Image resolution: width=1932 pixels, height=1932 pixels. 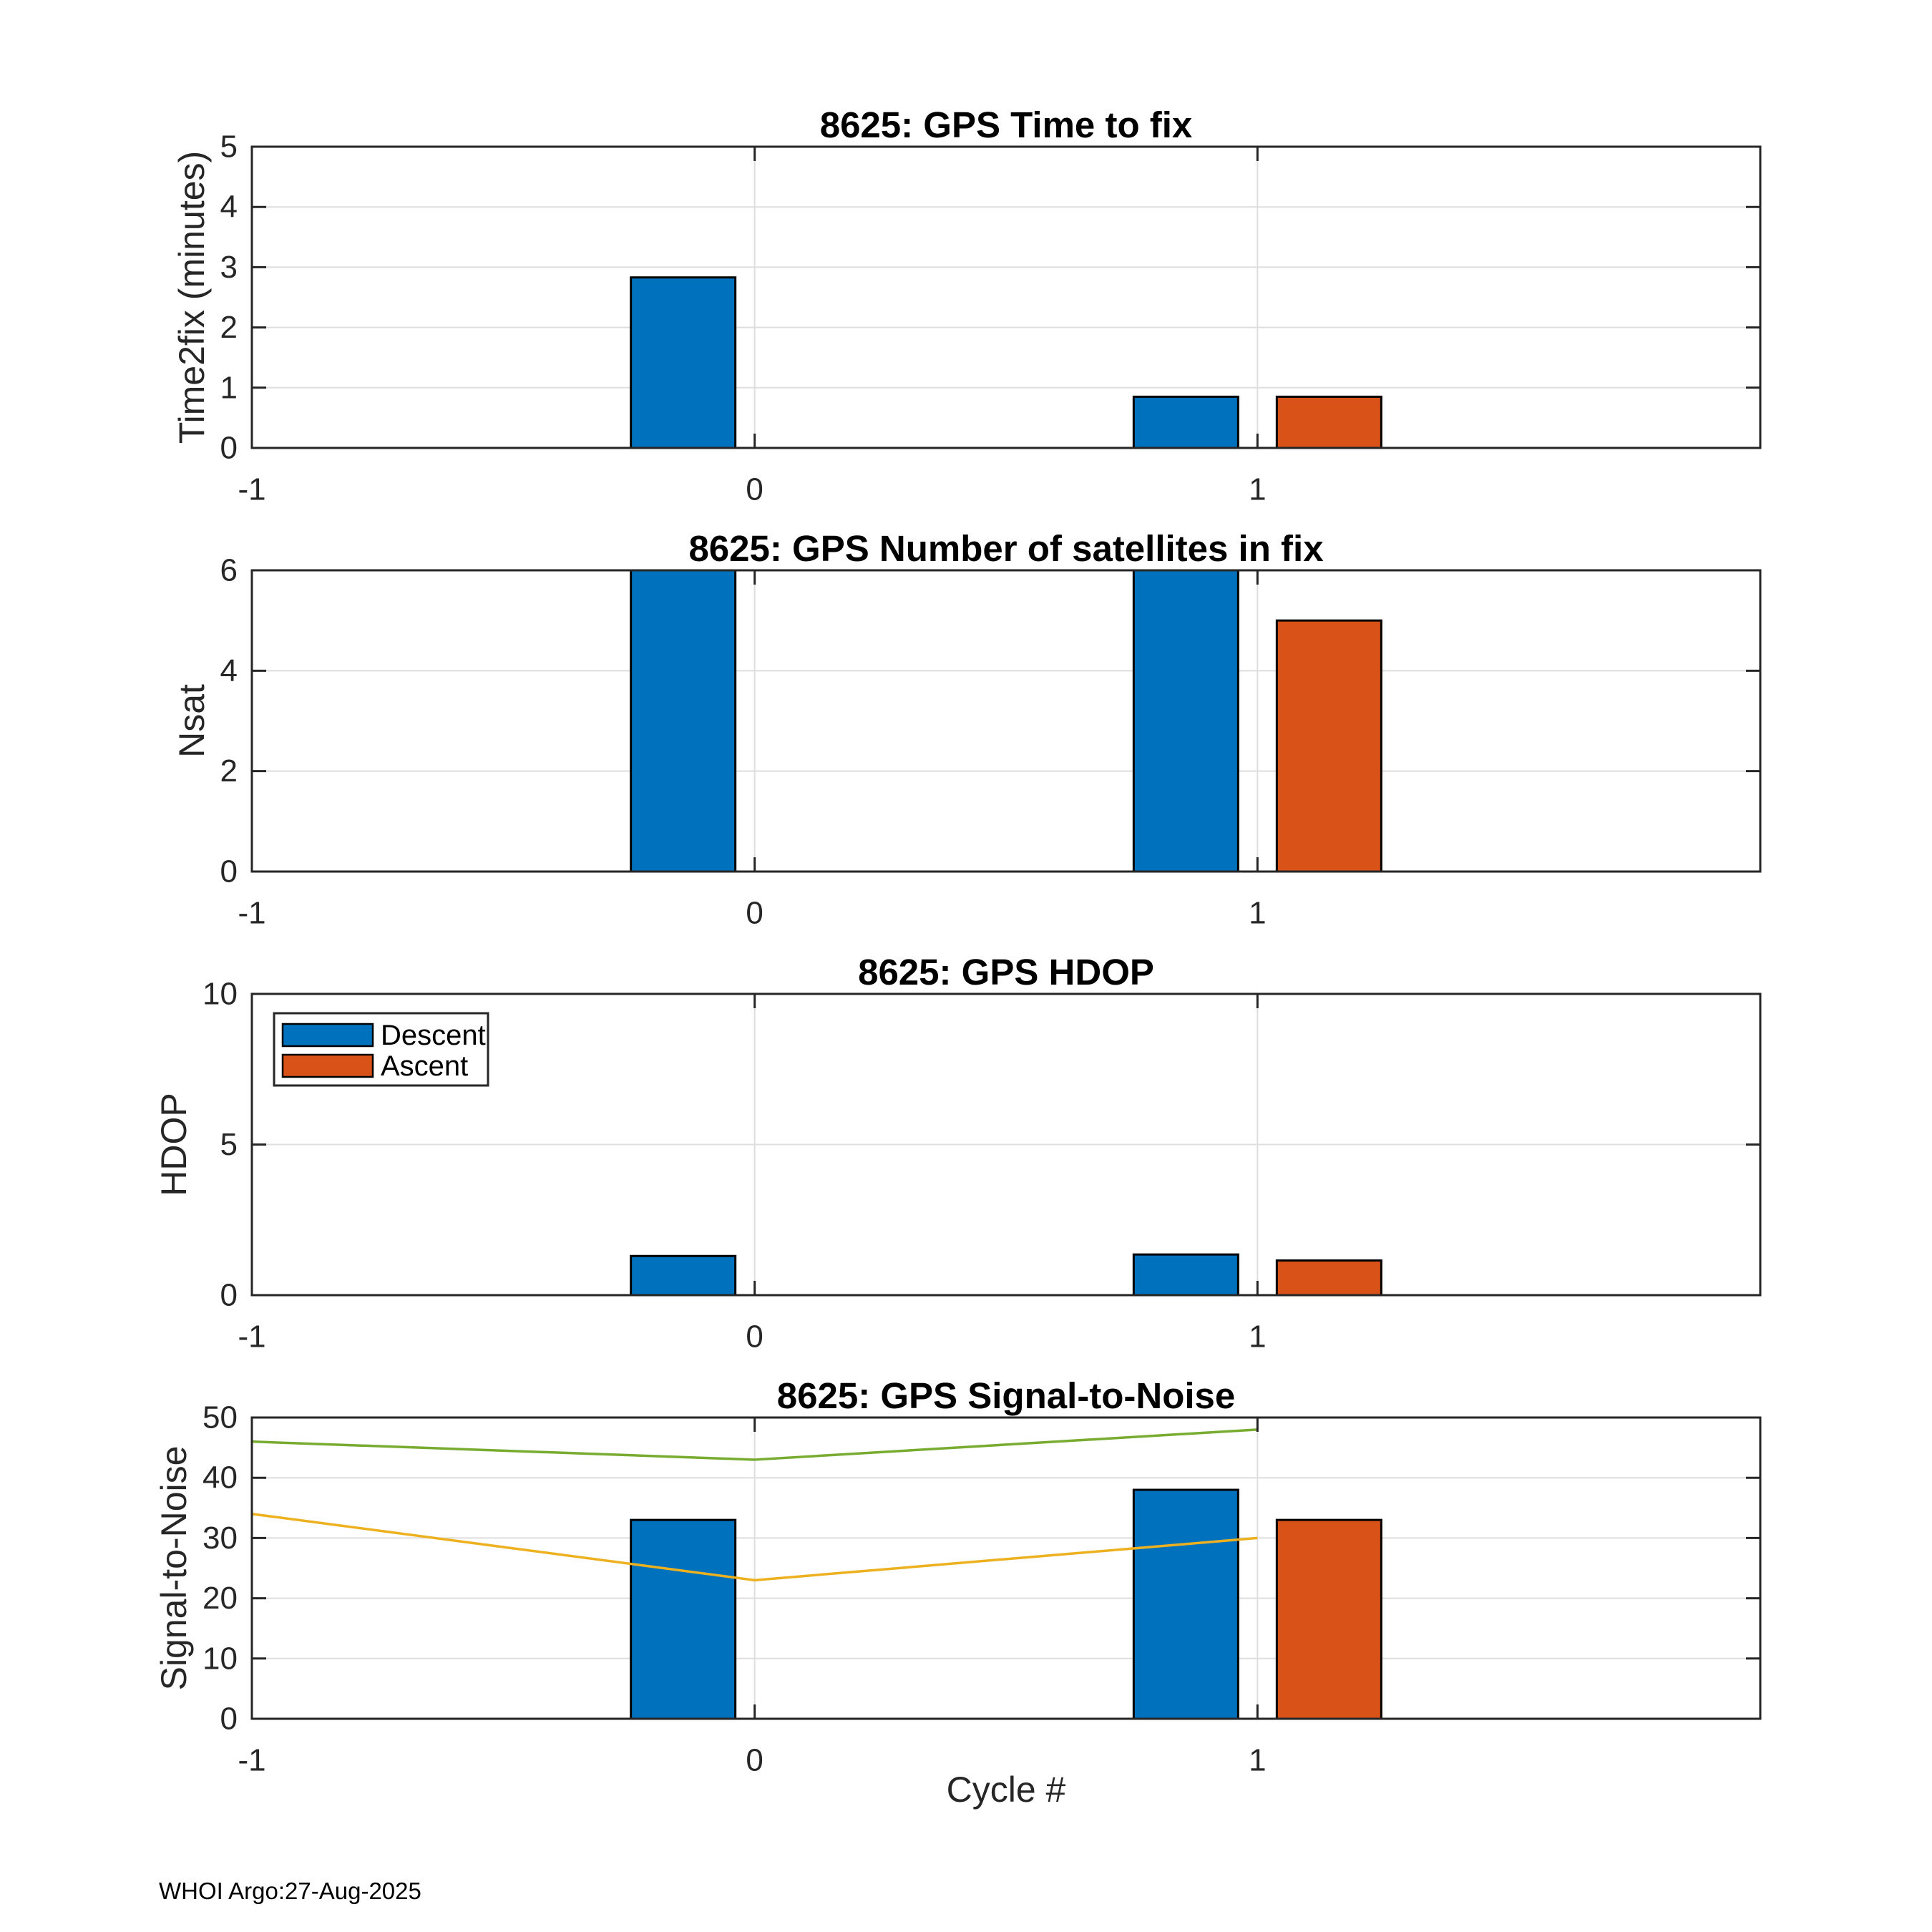 I want to click on subplot-title: 8625: GPS Time to fix, so click(x=1006, y=124).